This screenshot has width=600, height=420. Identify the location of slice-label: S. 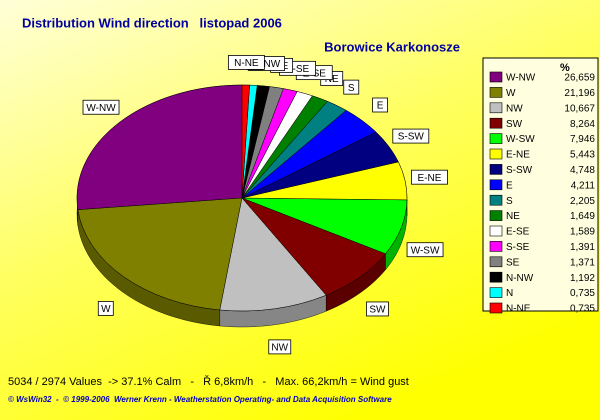
(351, 88).